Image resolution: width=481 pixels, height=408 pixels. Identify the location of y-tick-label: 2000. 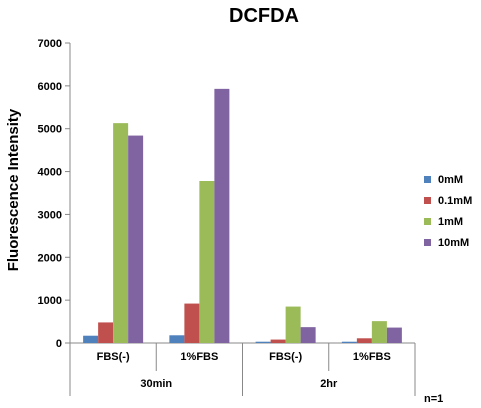
(50, 258).